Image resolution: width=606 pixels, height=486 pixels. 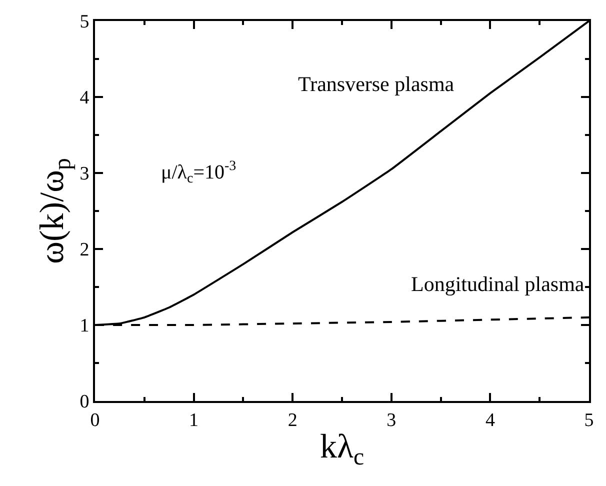 I want to click on y-tick-label: 4, so click(x=85, y=98).